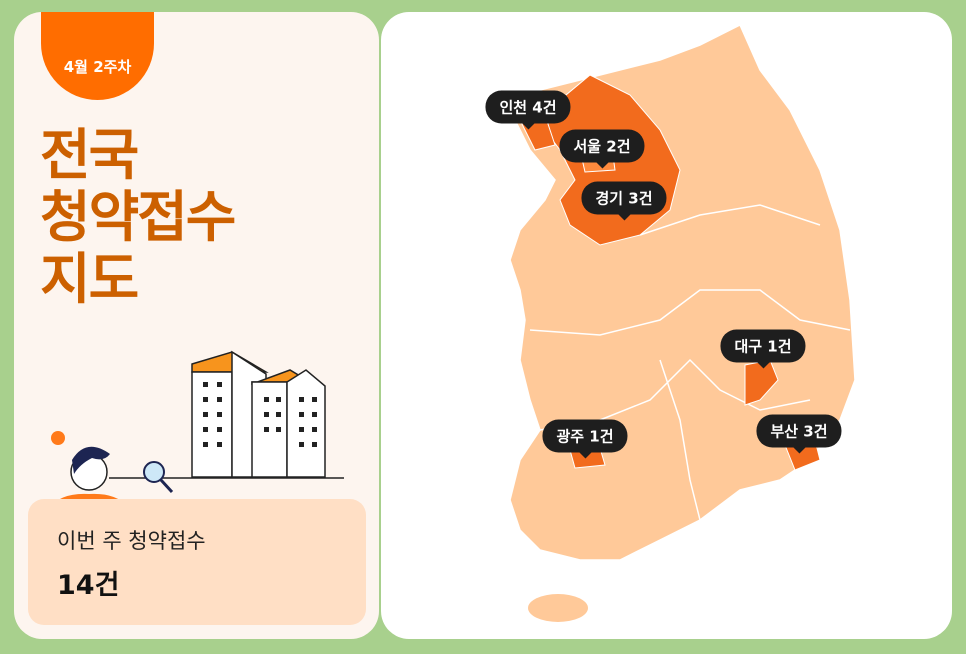 The image size is (966, 654). I want to click on title-line: 전국, so click(89, 155).